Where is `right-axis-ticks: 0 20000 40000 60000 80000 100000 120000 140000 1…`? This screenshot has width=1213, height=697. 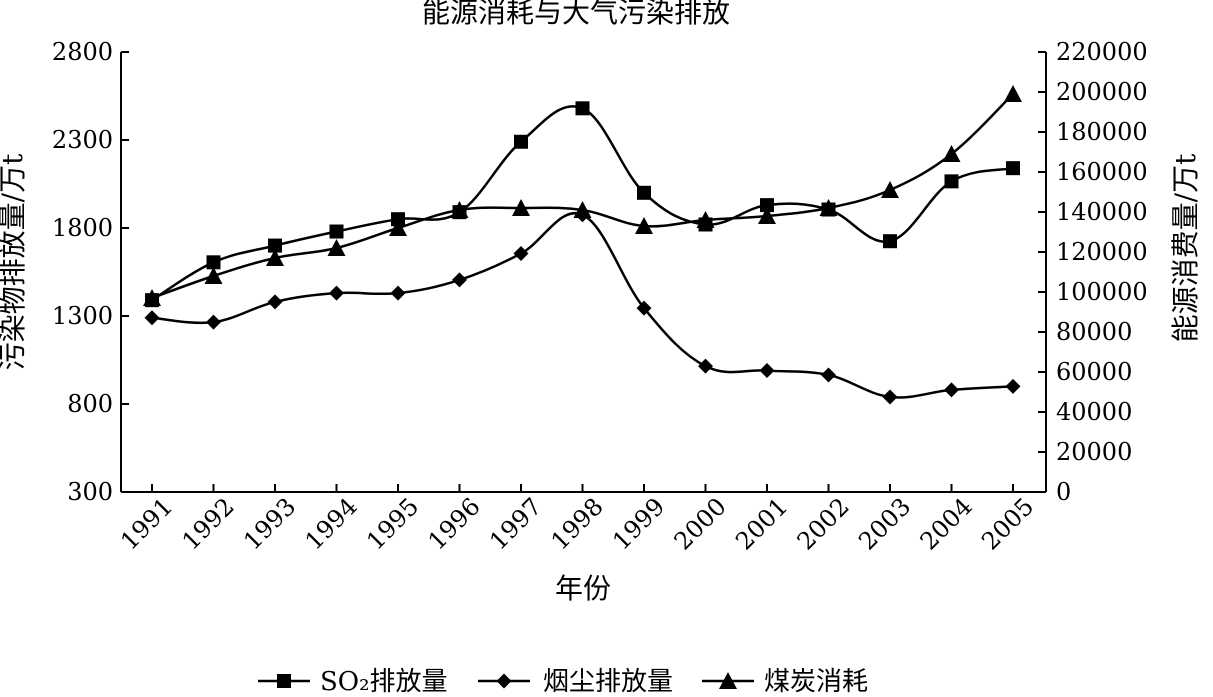
right-axis-ticks: 0 20000 40000 60000 80000 100000 120000 140000 1… is located at coordinates (1093, 272).